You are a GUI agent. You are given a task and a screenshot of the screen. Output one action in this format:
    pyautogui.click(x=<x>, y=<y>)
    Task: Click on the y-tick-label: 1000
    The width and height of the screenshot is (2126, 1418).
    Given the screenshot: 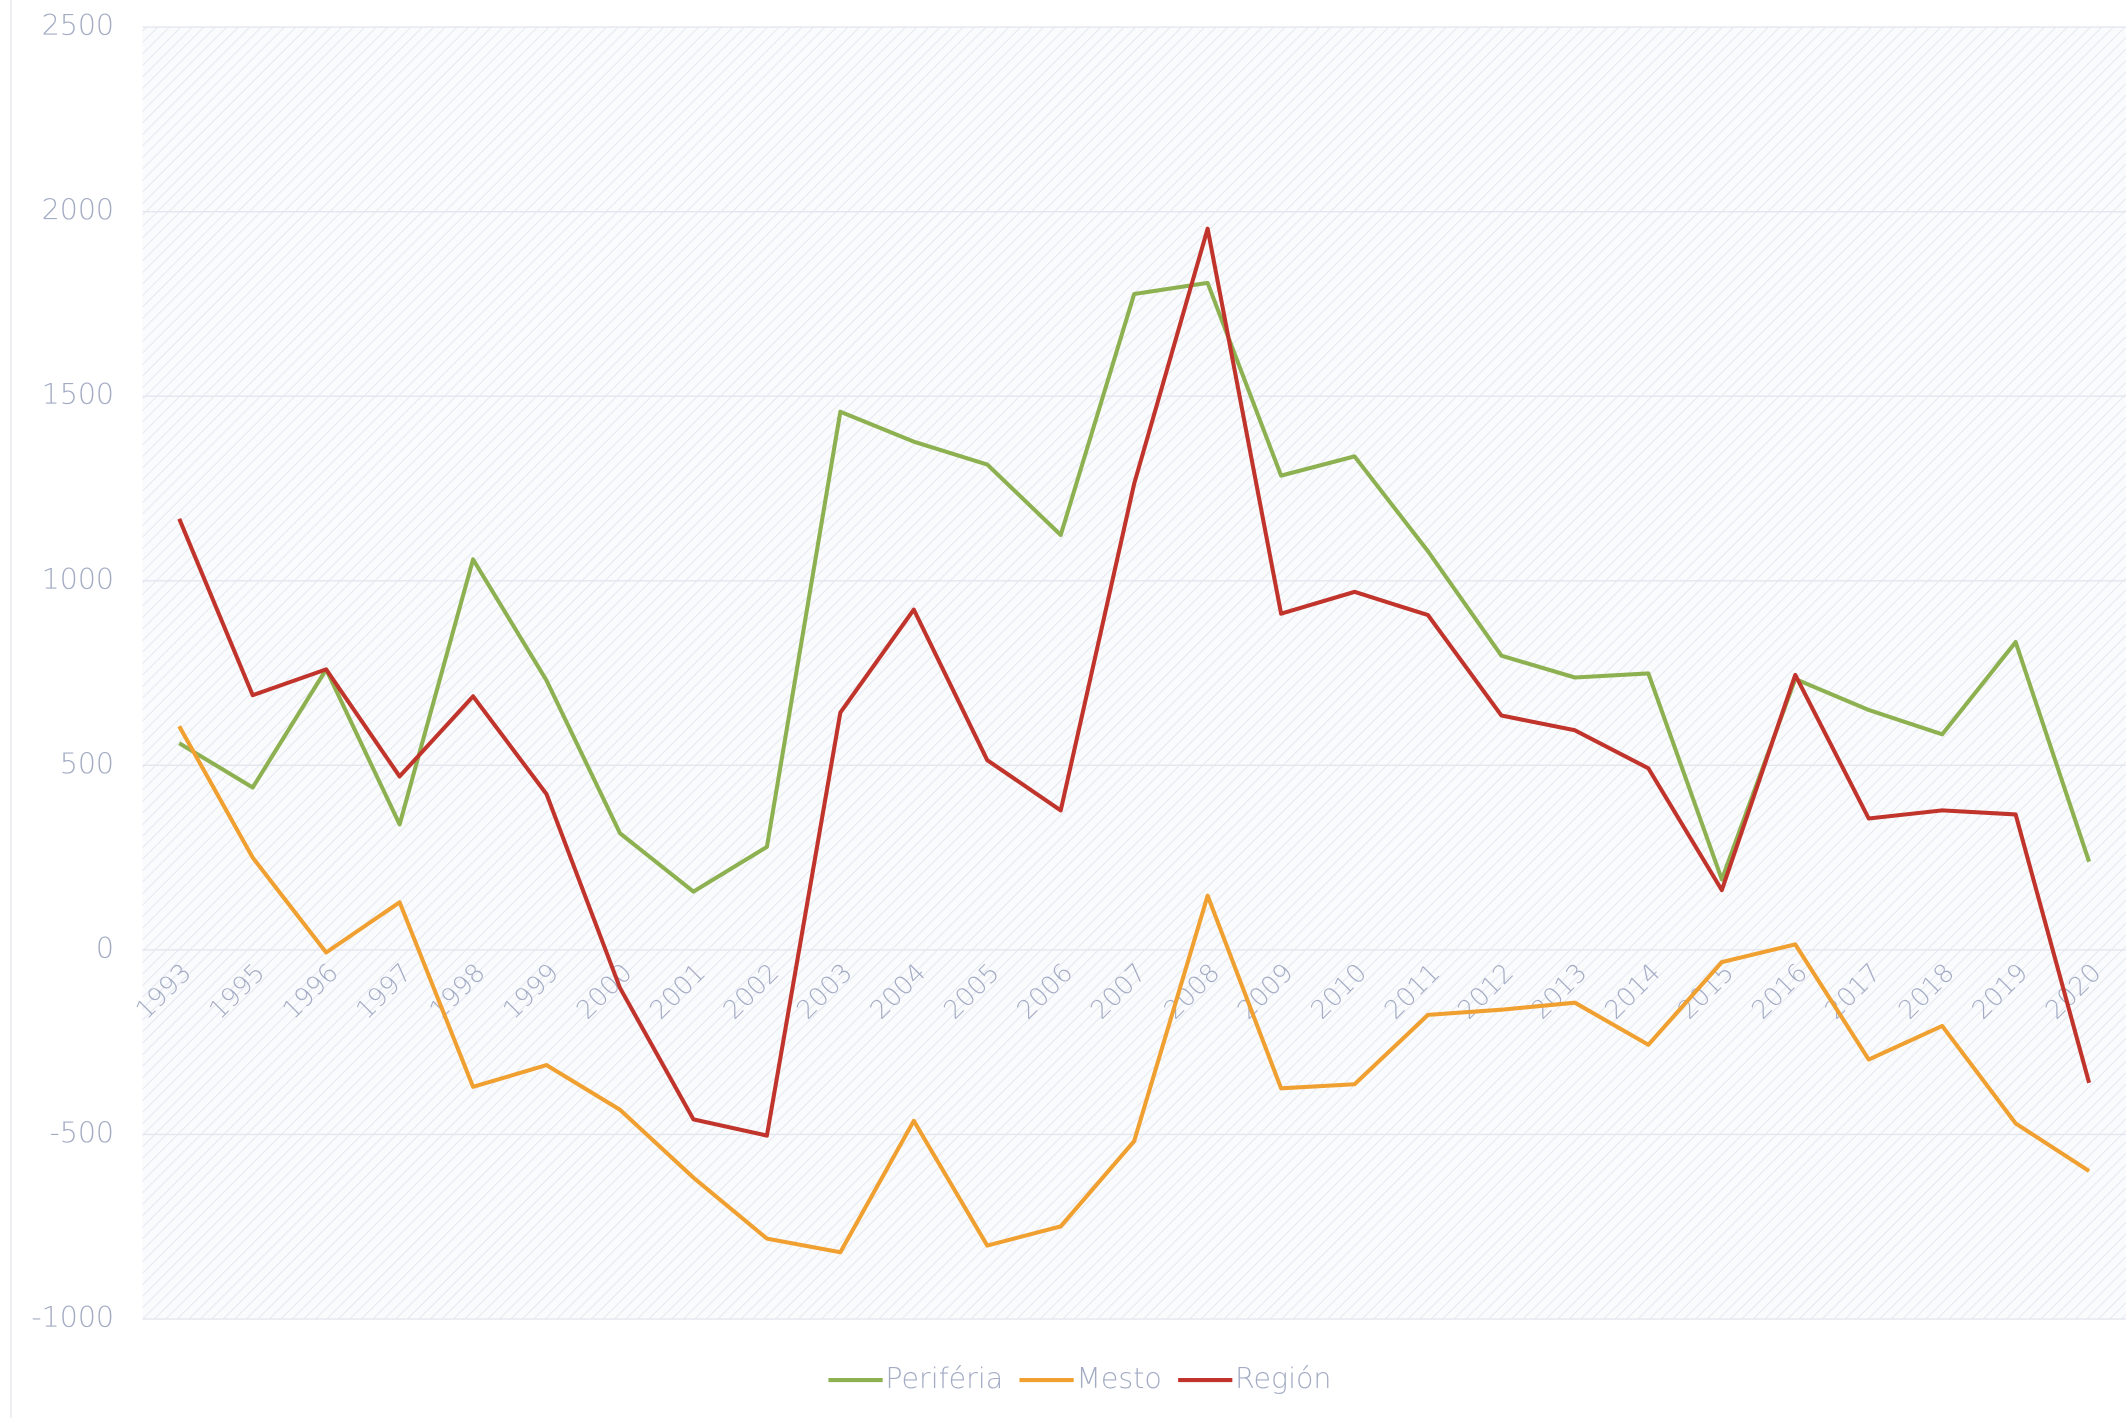 What is the action you would take?
    pyautogui.click(x=78, y=579)
    